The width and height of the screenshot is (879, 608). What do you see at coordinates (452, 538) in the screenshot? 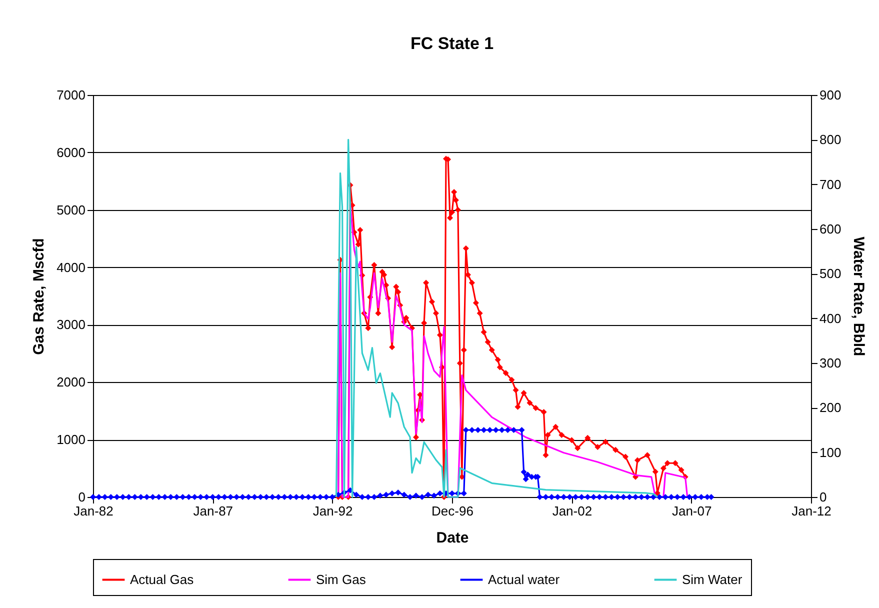
I see `x-axis-title: Date` at bounding box center [452, 538].